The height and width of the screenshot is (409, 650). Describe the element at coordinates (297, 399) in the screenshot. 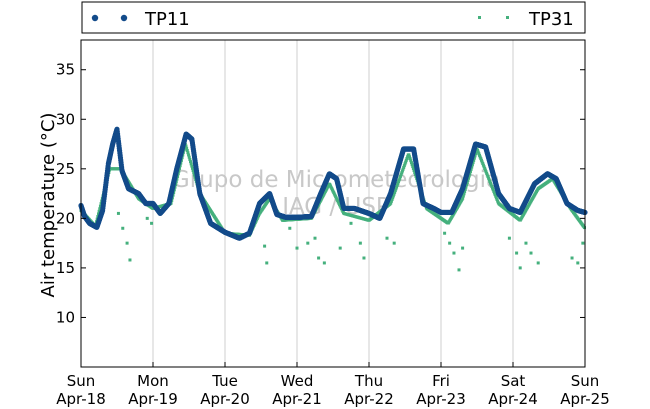

I see `x-tick-label-date: Apr-21` at that location.